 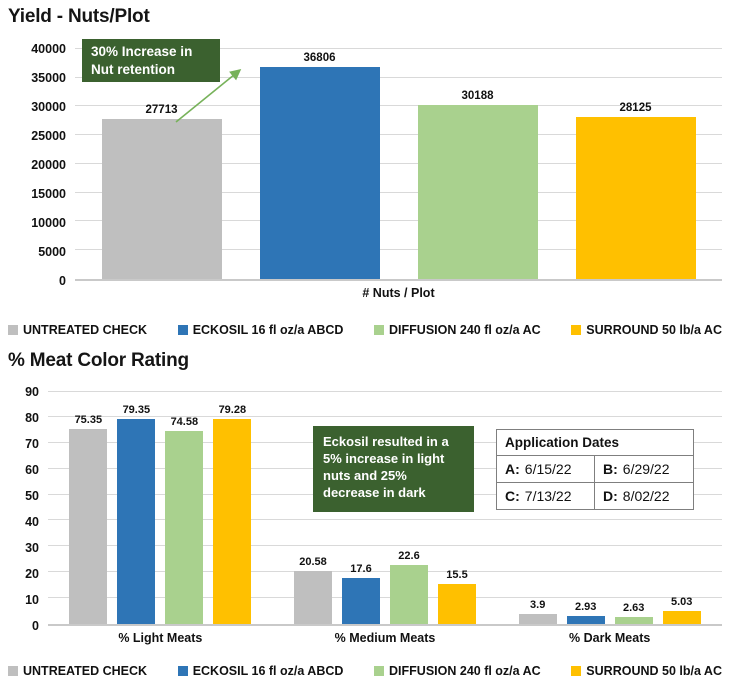 I want to click on bar-cluster: 20.58 17.6 22.6 15.5, so click(x=385, y=508).